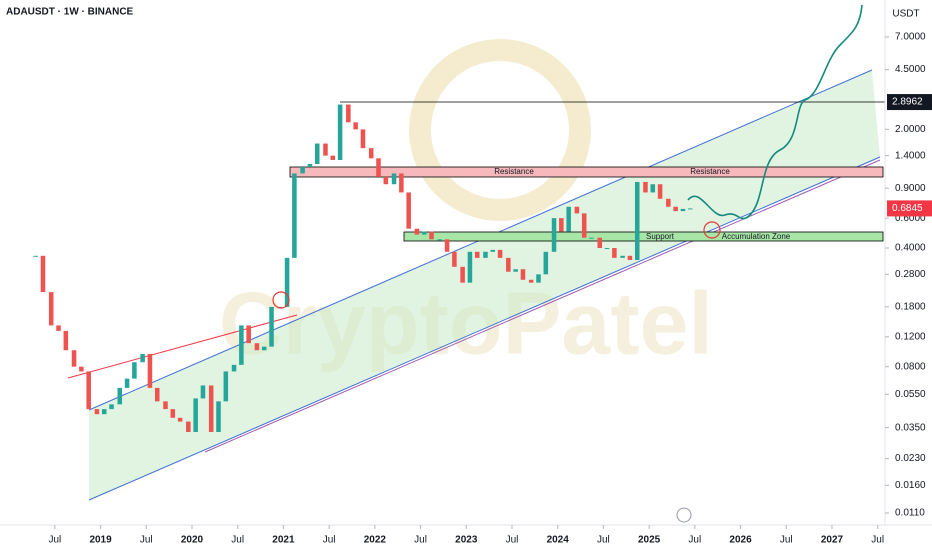 The image size is (932, 550). Describe the element at coordinates (70, 12) in the screenshot. I see `chart-title: ADAUSDT · 1W · BINANCE` at that location.